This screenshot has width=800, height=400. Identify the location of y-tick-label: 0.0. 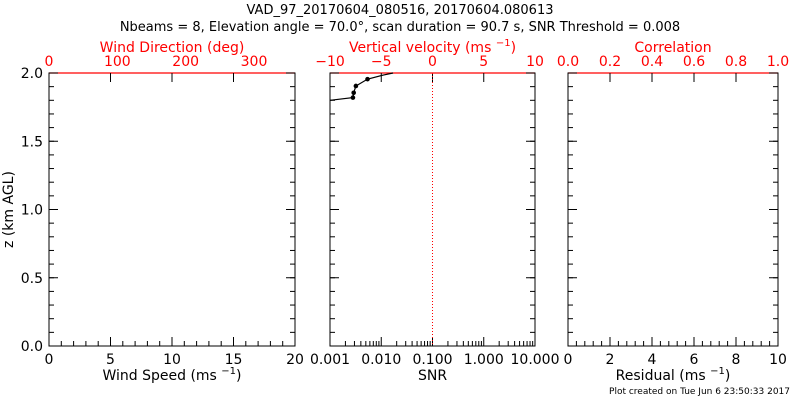
(32, 347).